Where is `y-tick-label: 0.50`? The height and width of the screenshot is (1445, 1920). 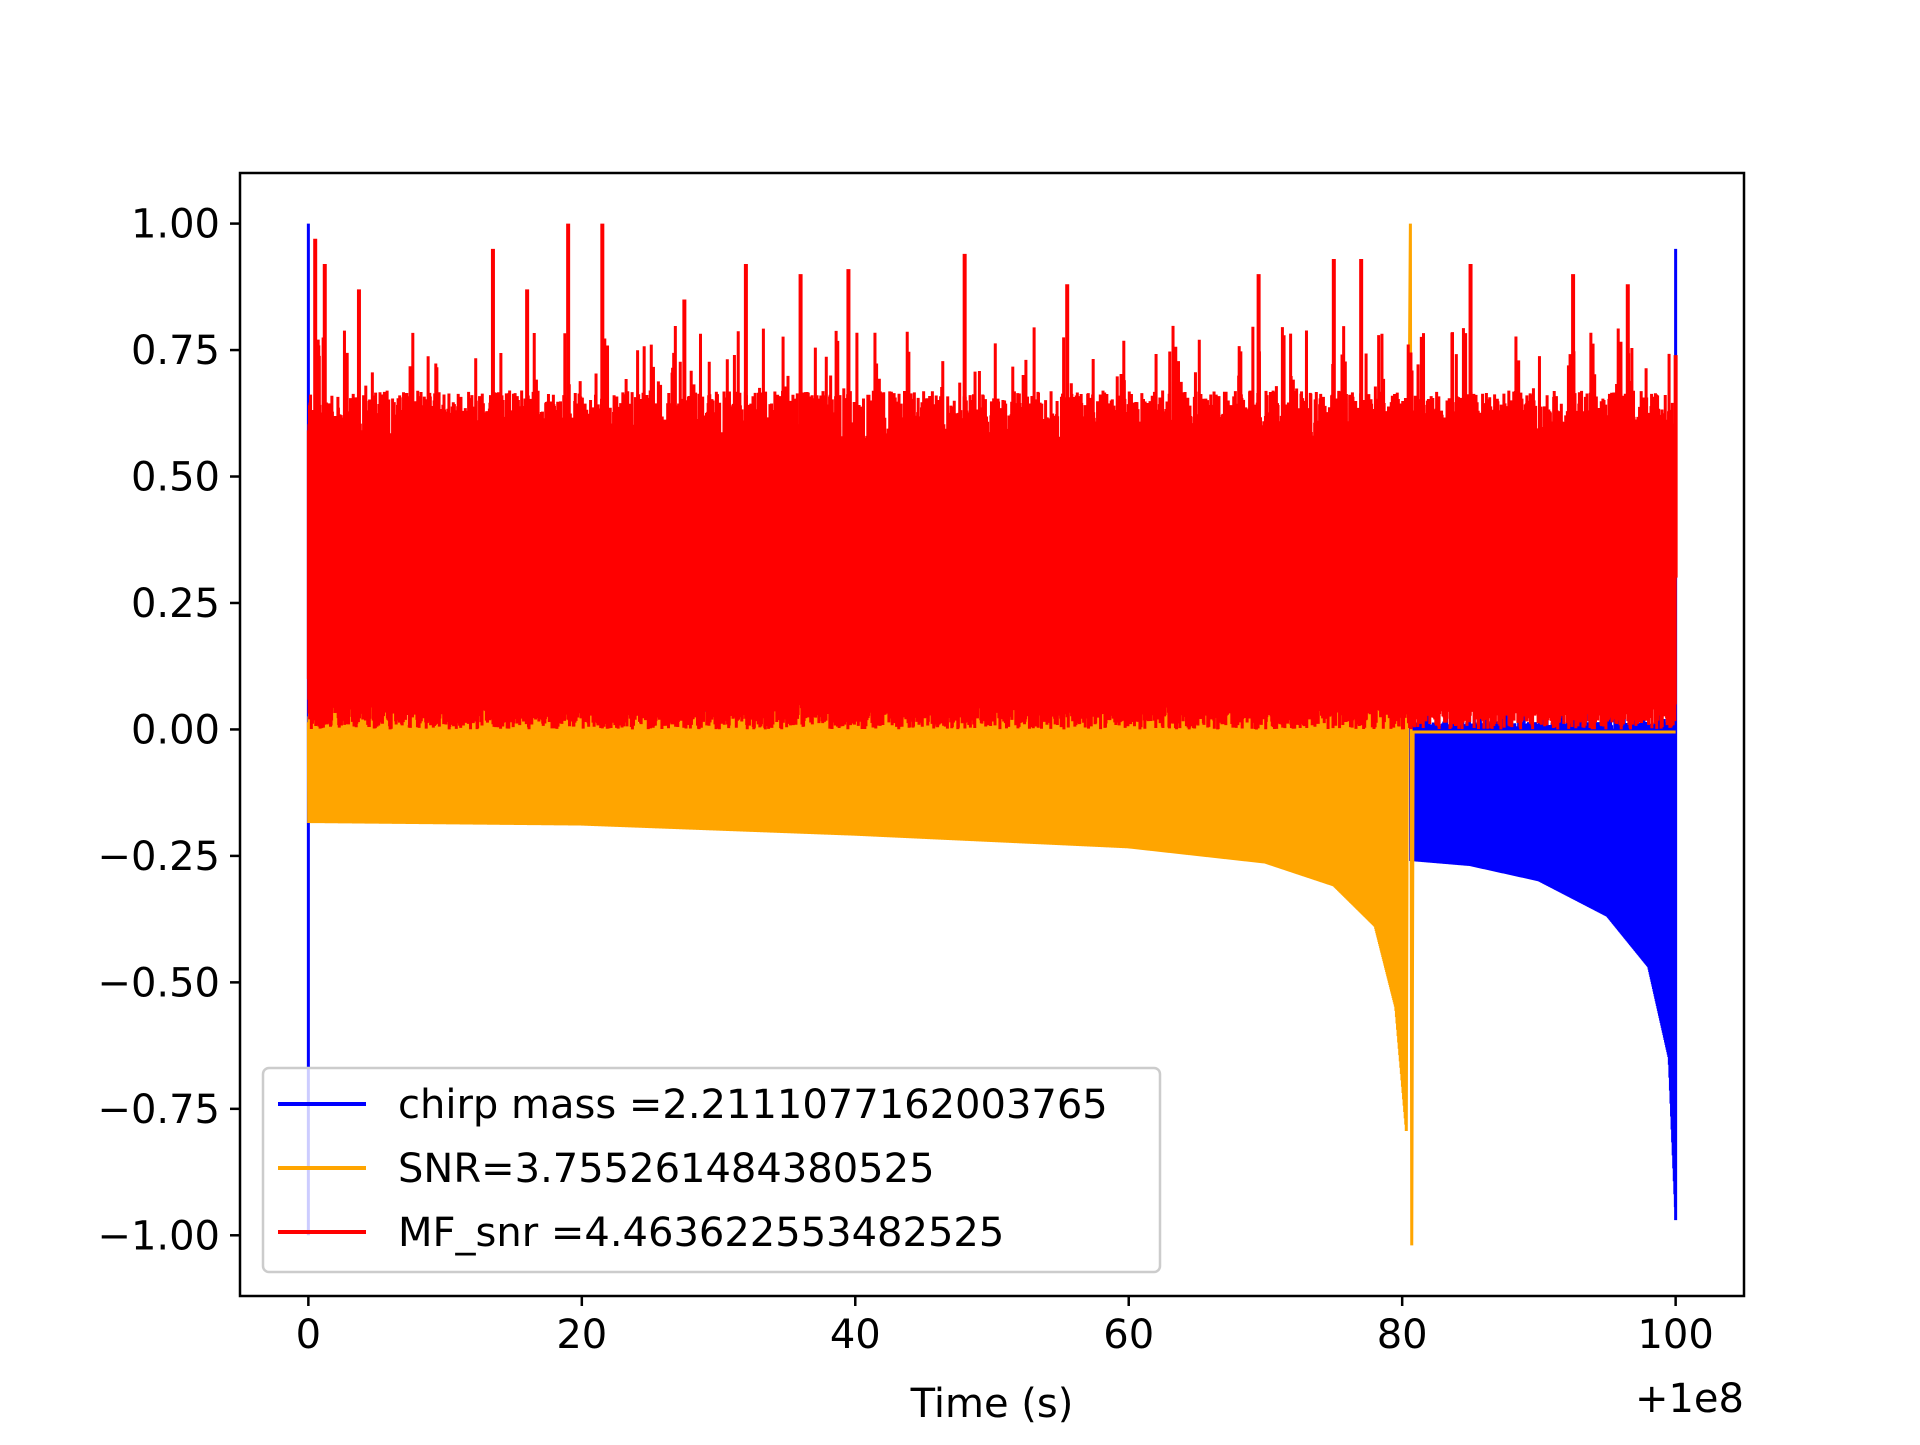 y-tick-label: 0.50 is located at coordinates (175, 478).